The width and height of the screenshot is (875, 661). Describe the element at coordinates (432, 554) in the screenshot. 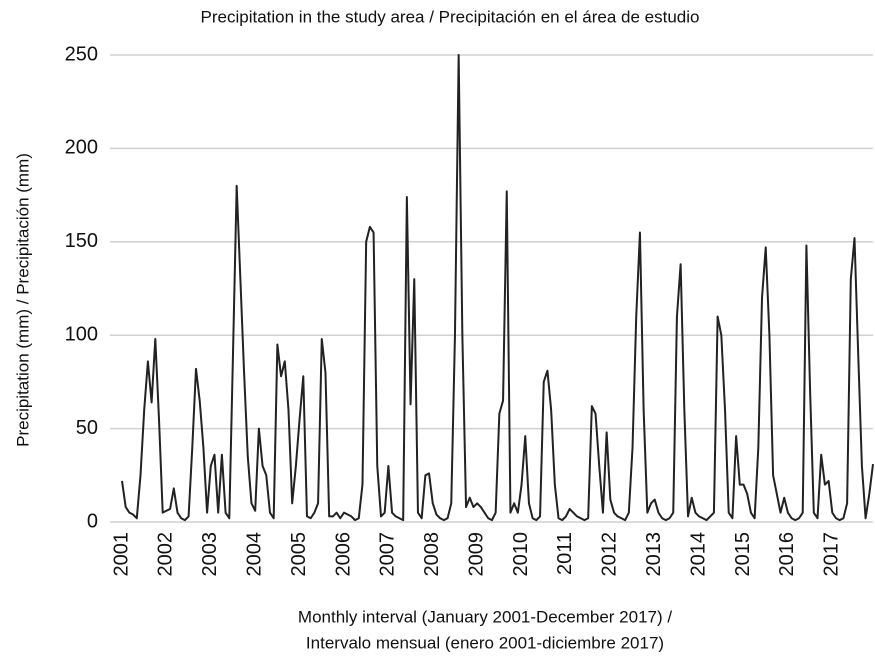

I see `x-tick-label: 2008` at that location.